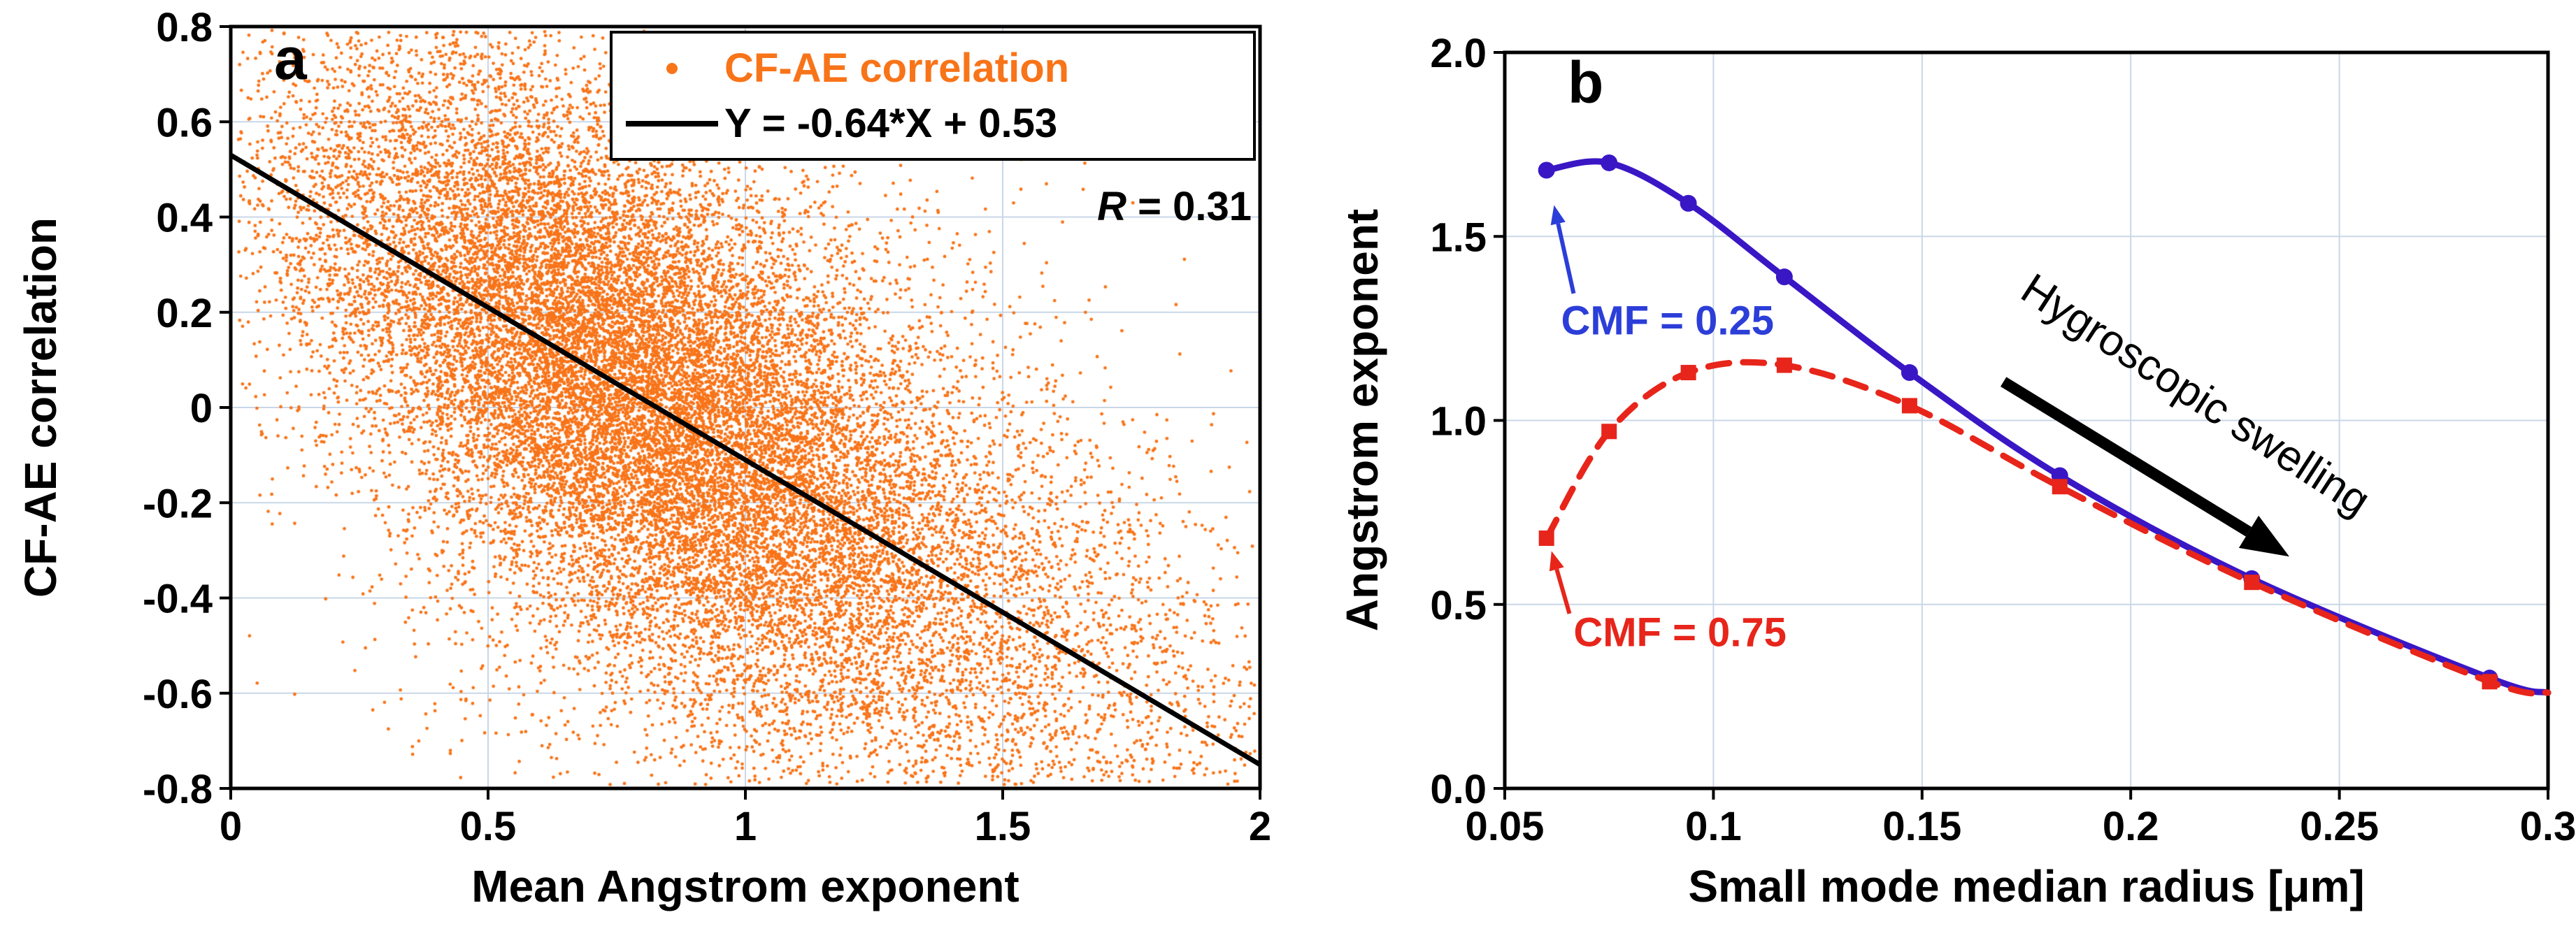 The height and width of the screenshot is (938, 2576). Describe the element at coordinates (40, 407) in the screenshot. I see `panel-a-y-axis-label: CF-AE correlation` at that location.